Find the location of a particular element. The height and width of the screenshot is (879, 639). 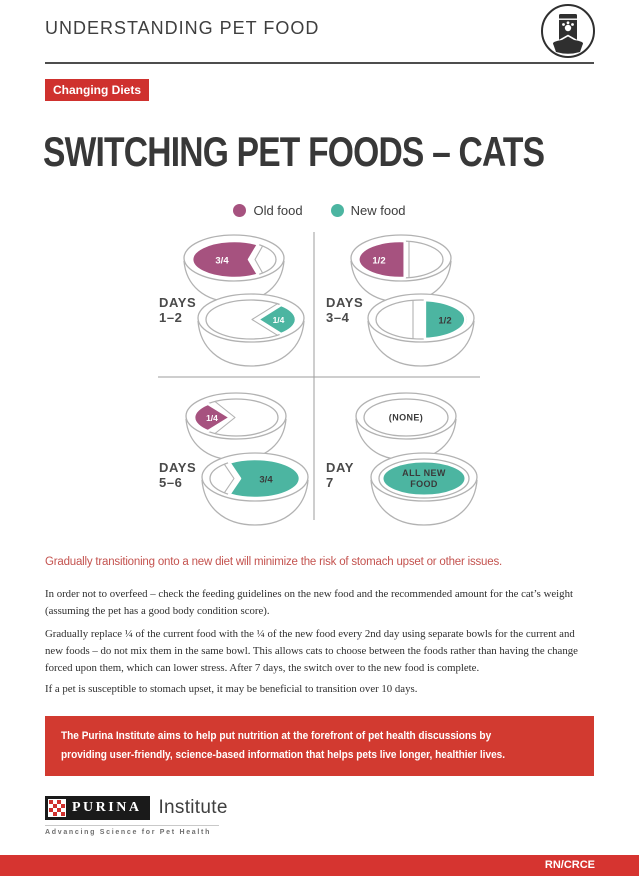

institute-wordmark: Institute is located at coordinates (193, 807).